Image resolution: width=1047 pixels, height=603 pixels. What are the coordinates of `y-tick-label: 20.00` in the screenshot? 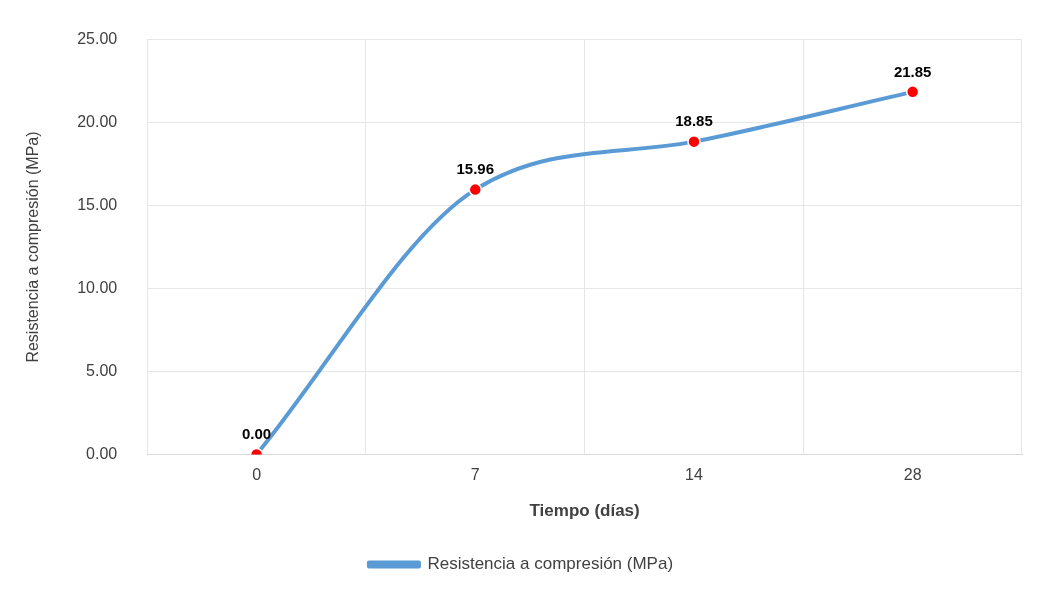 It's located at (97, 121).